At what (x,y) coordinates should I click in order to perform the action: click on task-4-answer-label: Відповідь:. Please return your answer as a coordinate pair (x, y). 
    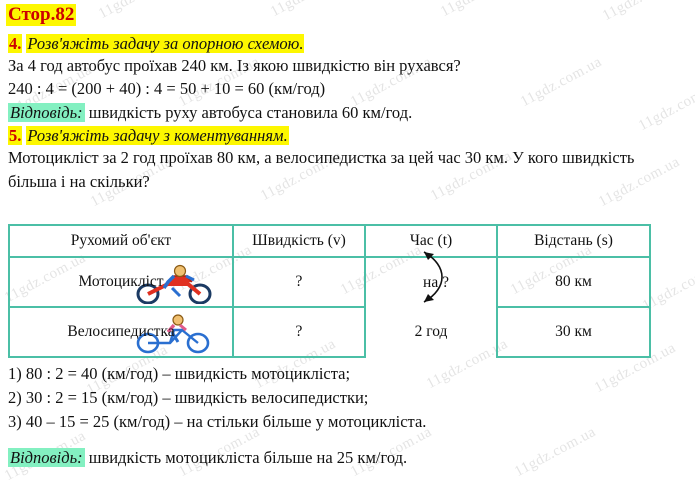
    Looking at the image, I should click on (46, 112).